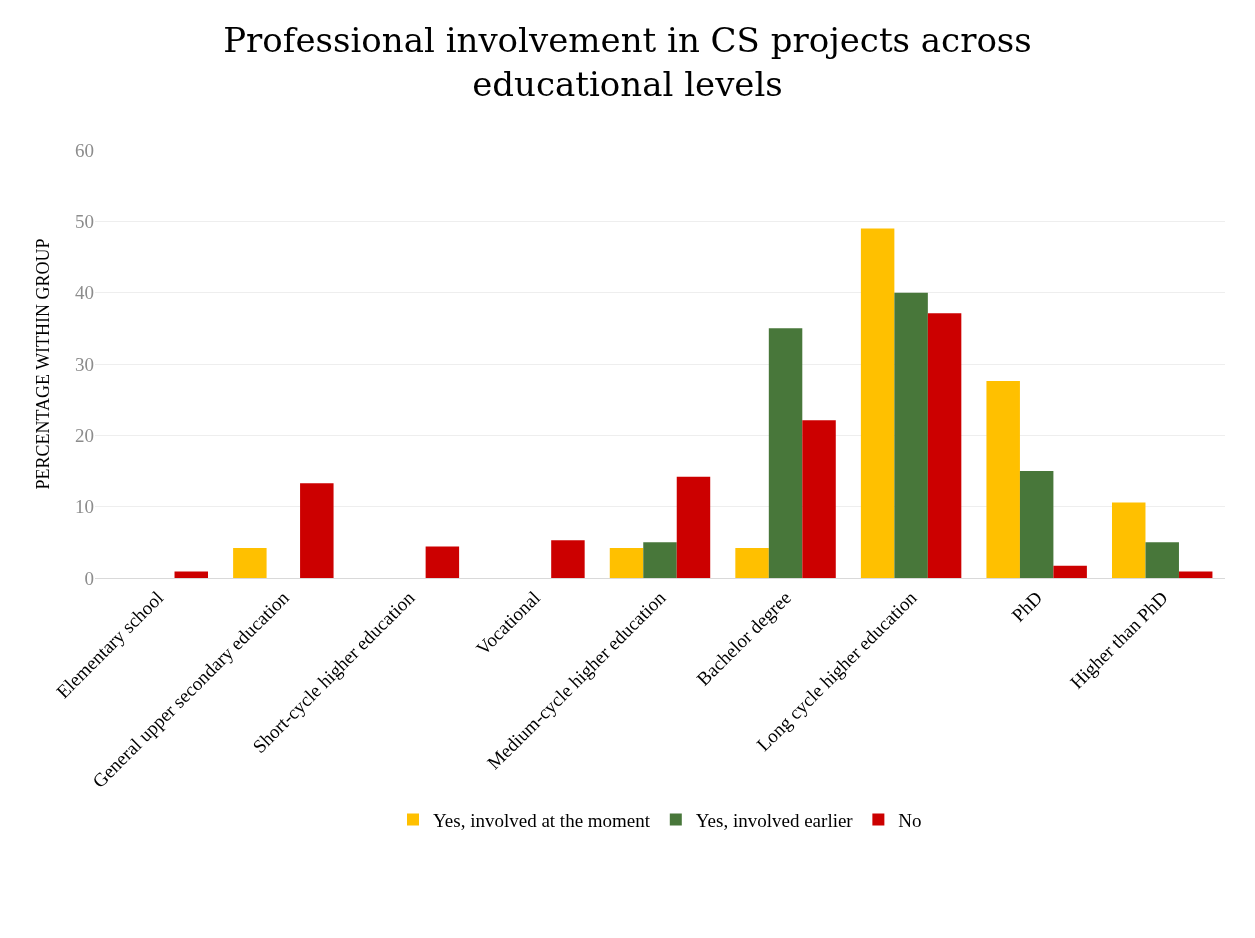 The width and height of the screenshot is (1255, 938). I want to click on y-tick-label: 10, so click(84, 507).